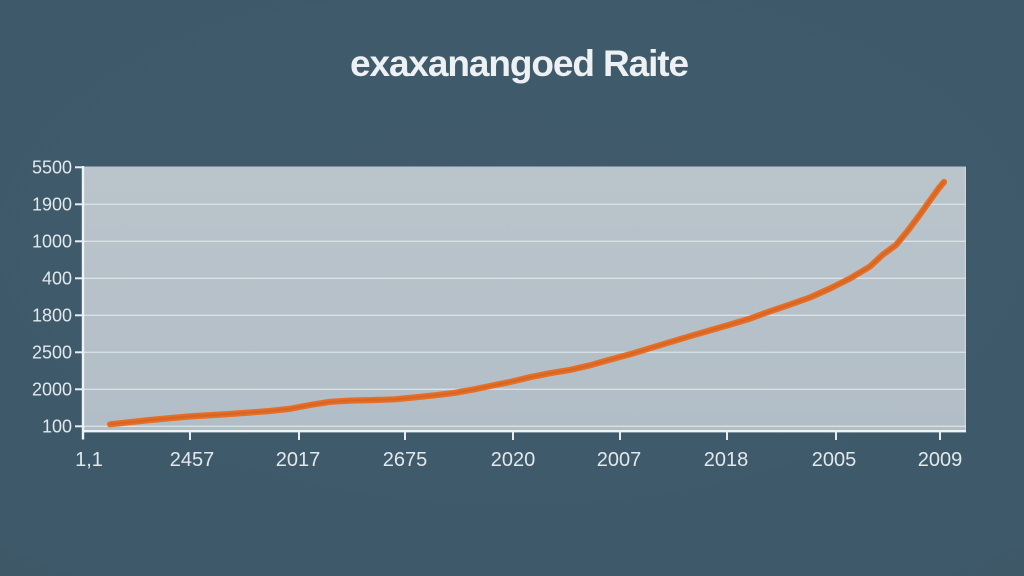 The image size is (1024, 576). What do you see at coordinates (298, 460) in the screenshot?
I see `svg-text: 2017` at bounding box center [298, 460].